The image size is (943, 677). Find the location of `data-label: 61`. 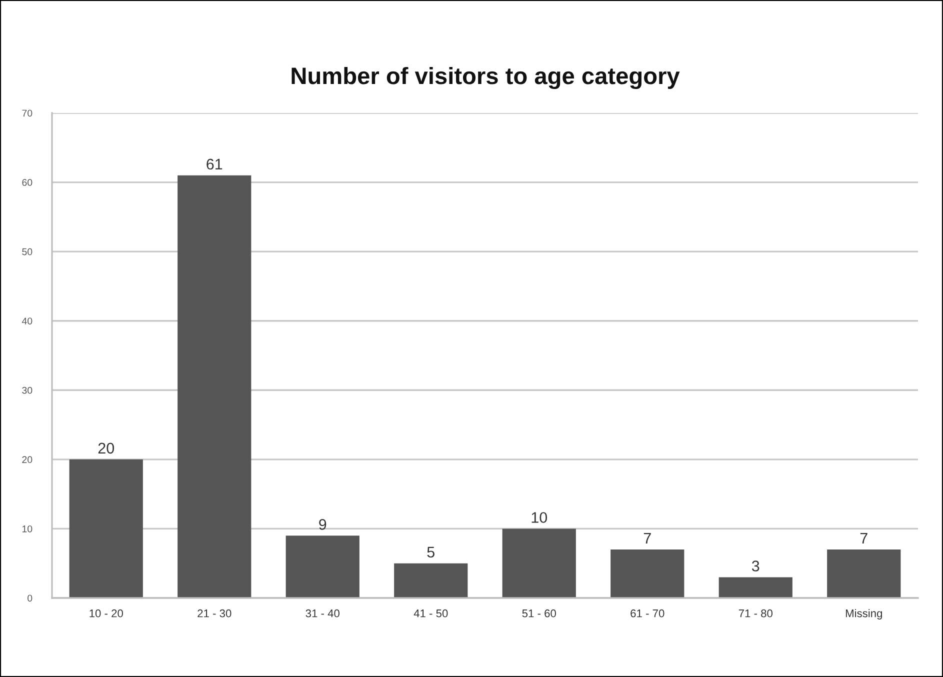

data-label: 61 is located at coordinates (214, 164).